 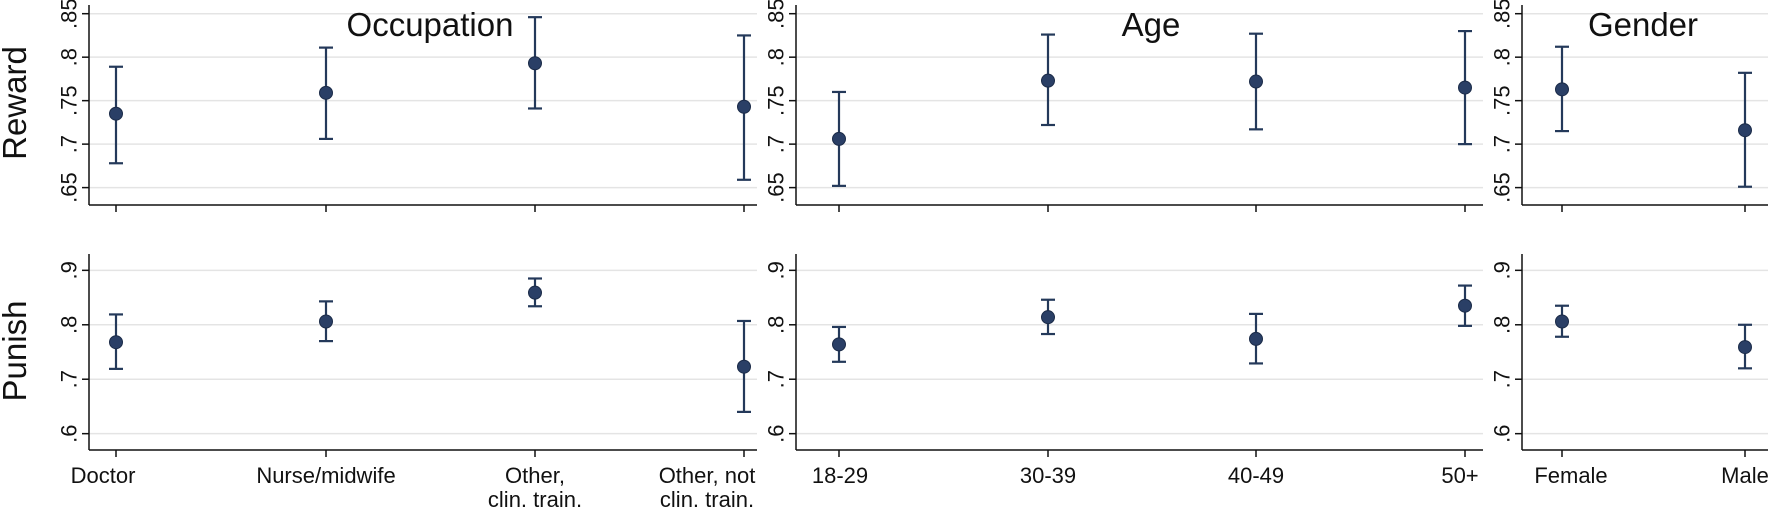 I want to click on x-category-label: Female, so click(x=1570, y=475).